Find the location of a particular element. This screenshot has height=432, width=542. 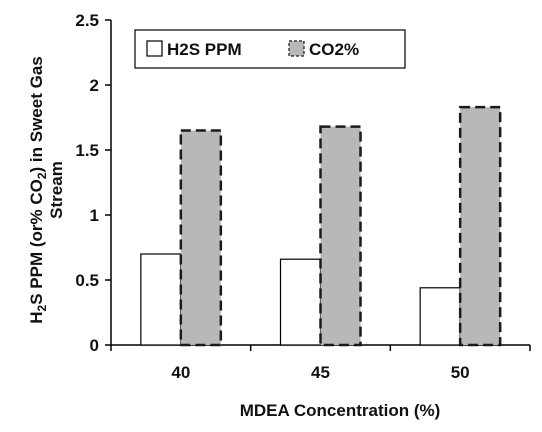

y-axis-title-line1: H2S PPM (or% CO2) in Sweet Gas is located at coordinates (38, 189).